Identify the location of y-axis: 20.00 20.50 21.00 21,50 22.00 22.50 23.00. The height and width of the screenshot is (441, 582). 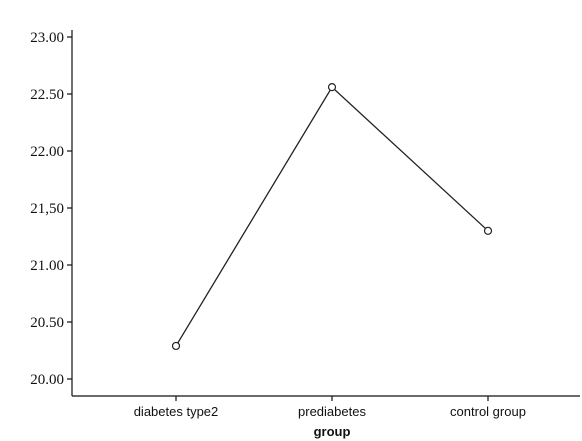
(51, 213).